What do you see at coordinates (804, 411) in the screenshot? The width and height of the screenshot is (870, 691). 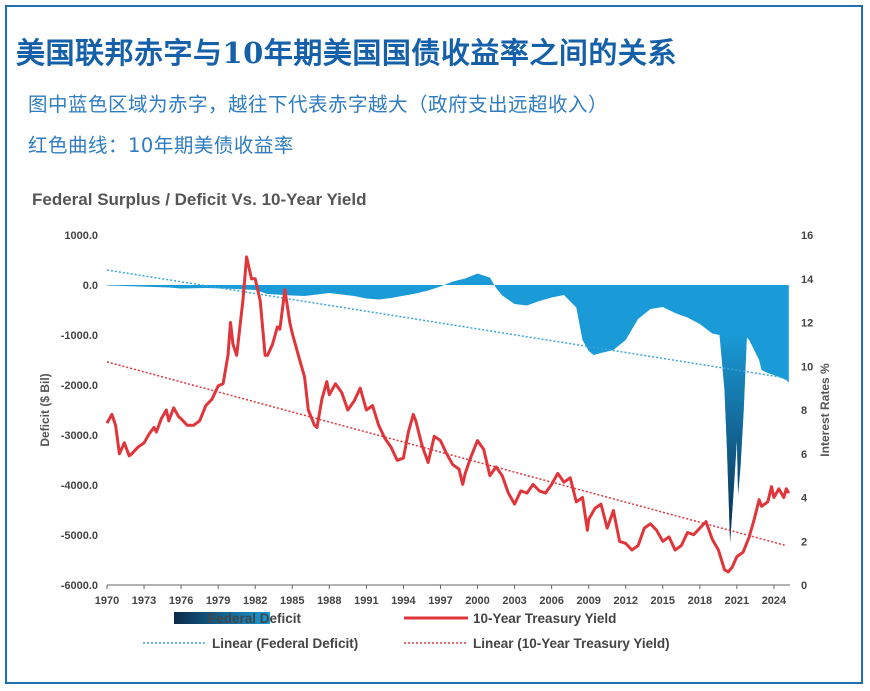 I see `y-right-tick-label: 8` at bounding box center [804, 411].